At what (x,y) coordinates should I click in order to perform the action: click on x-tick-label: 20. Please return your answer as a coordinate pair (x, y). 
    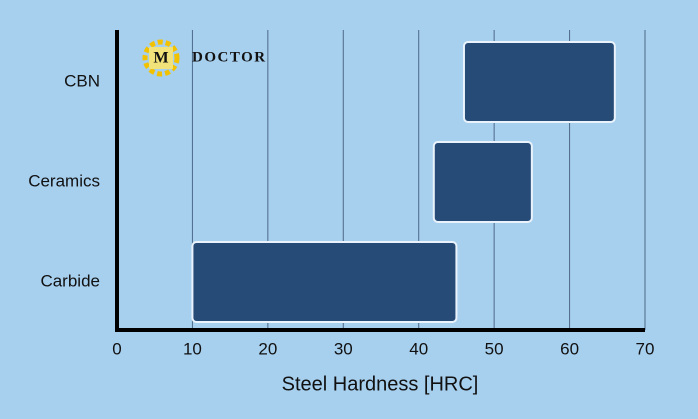
    Looking at the image, I should click on (267, 348).